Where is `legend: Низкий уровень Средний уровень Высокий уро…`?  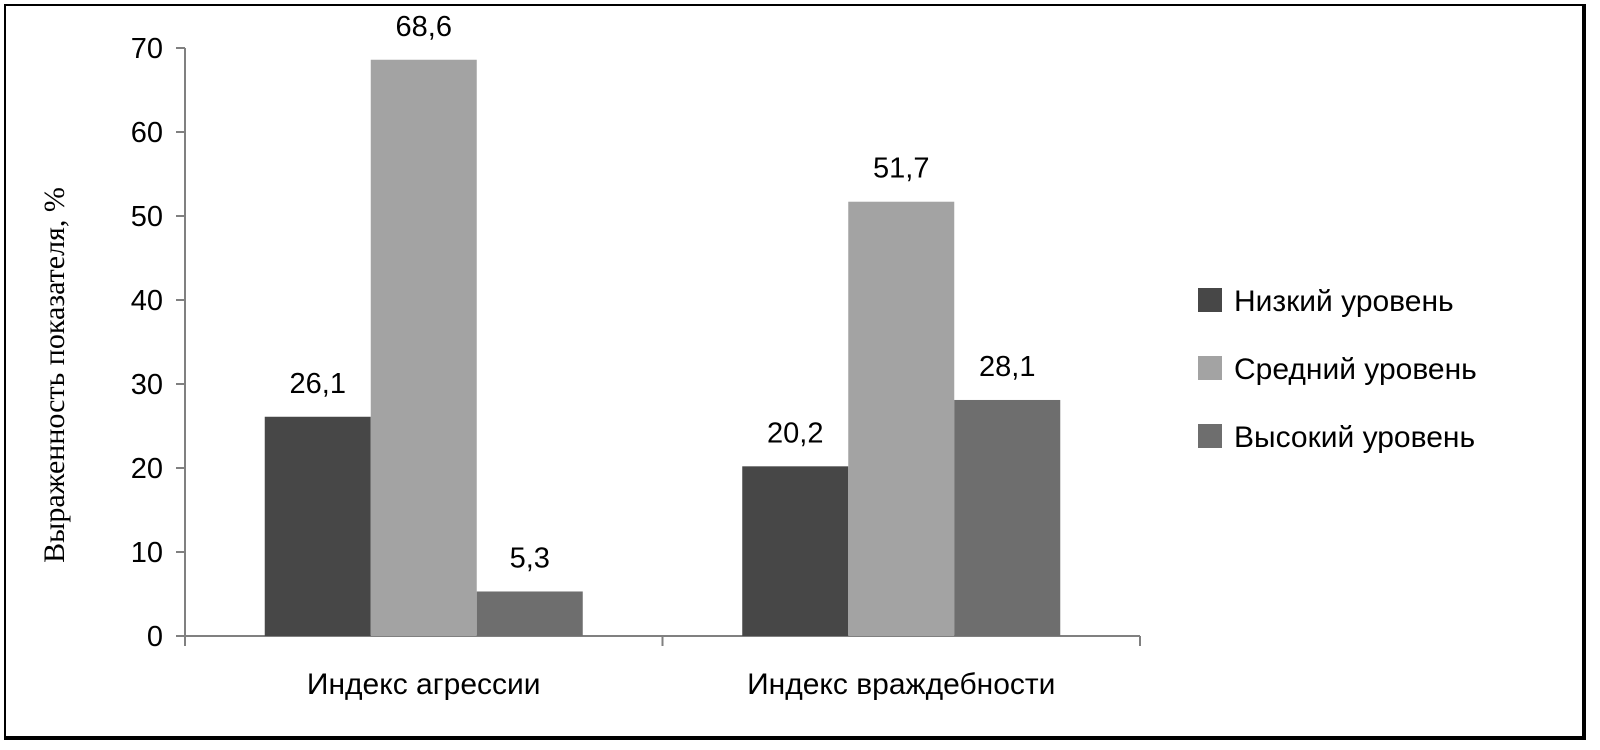
legend: Низкий уровень Средний уровень Высокий уро… is located at coordinates (1337, 369).